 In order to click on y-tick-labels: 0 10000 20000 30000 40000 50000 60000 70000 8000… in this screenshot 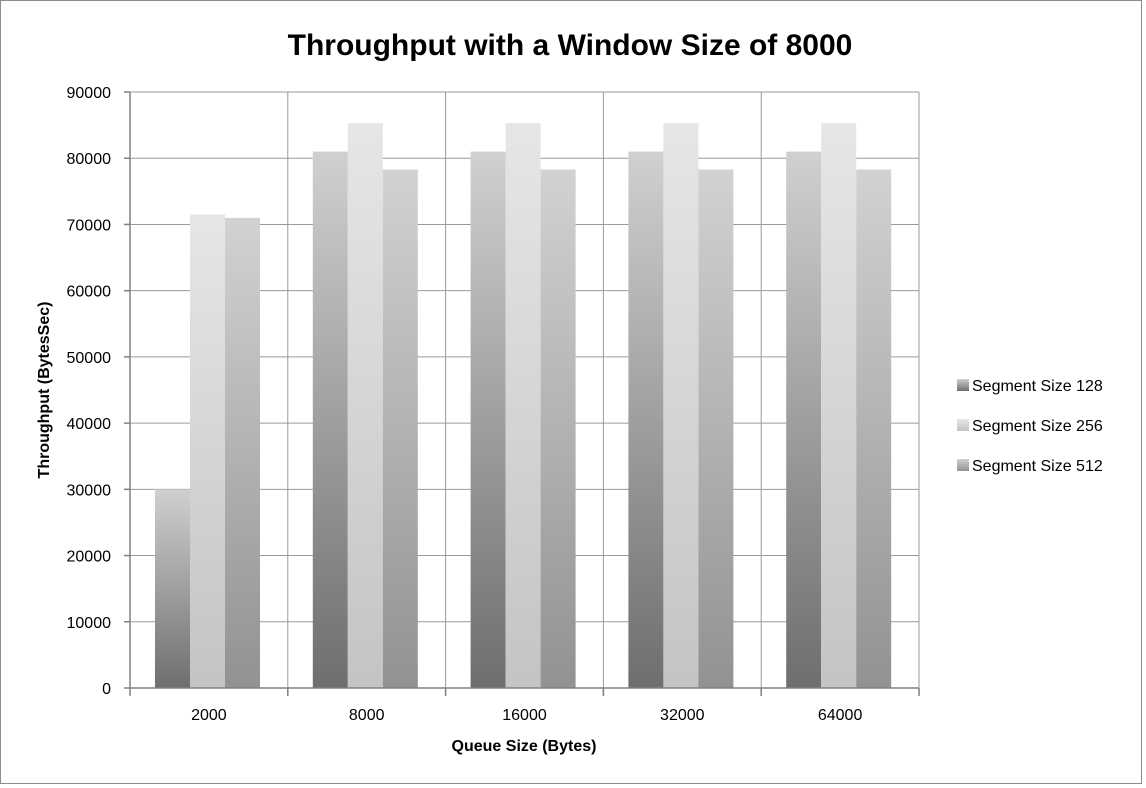, I will do `click(89, 391)`.